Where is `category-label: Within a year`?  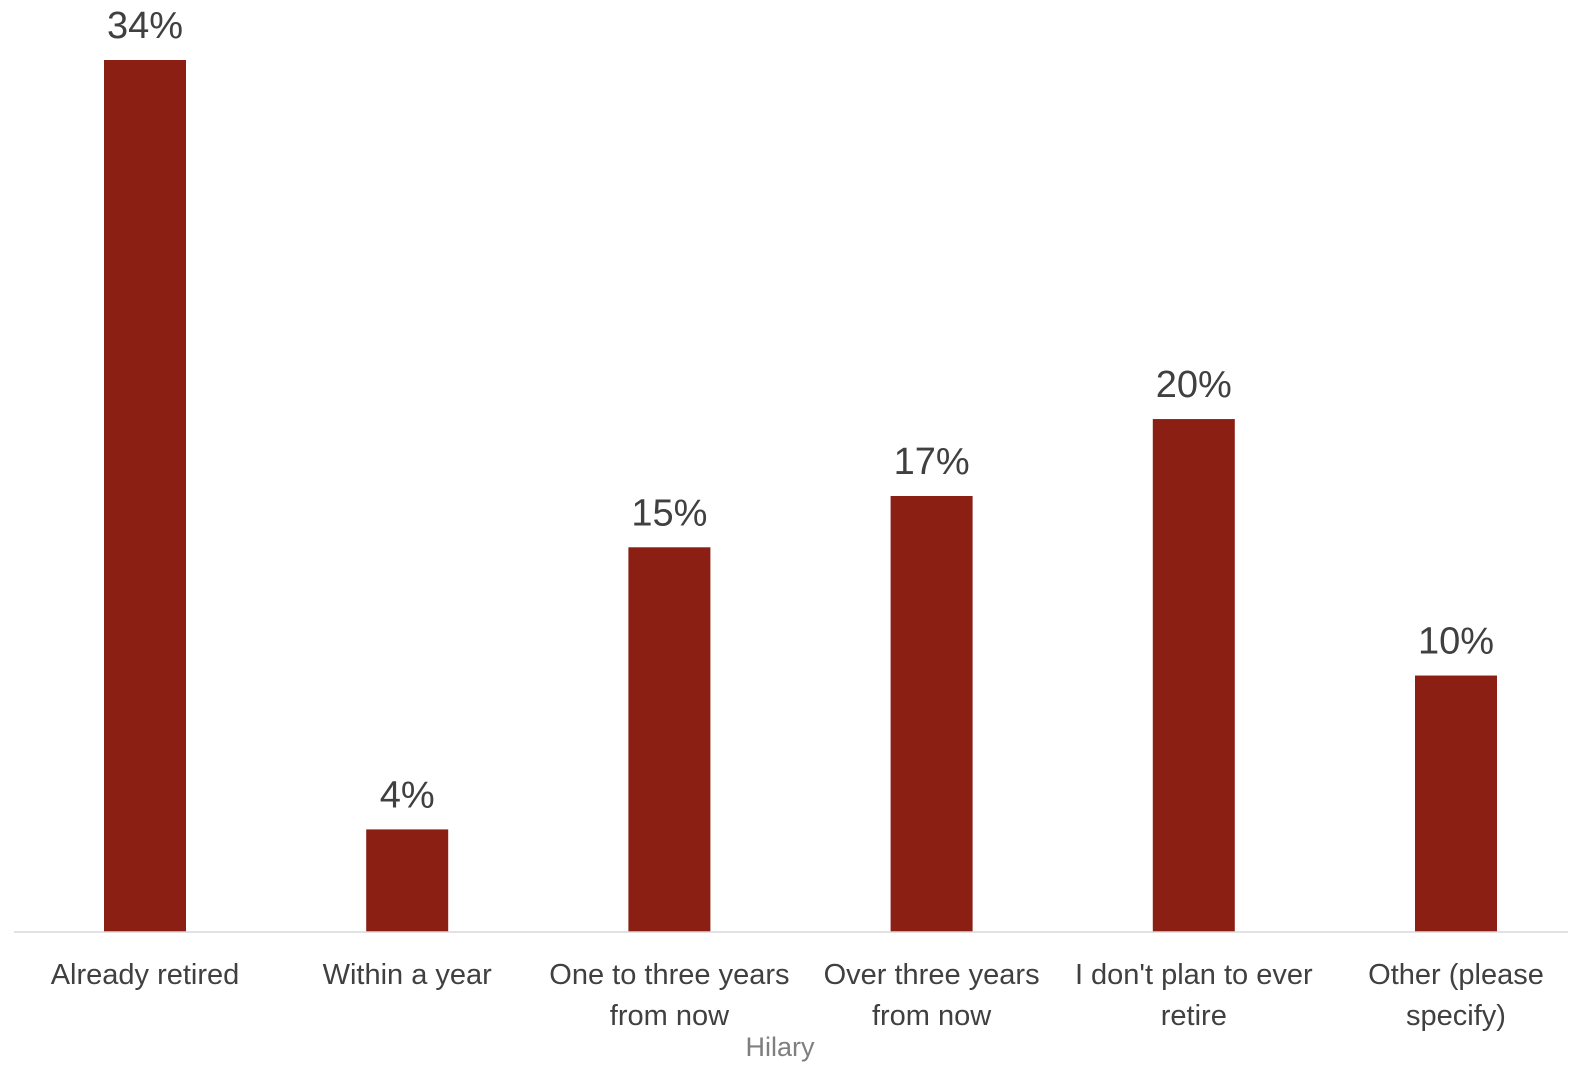 category-label: Within a year is located at coordinates (408, 975).